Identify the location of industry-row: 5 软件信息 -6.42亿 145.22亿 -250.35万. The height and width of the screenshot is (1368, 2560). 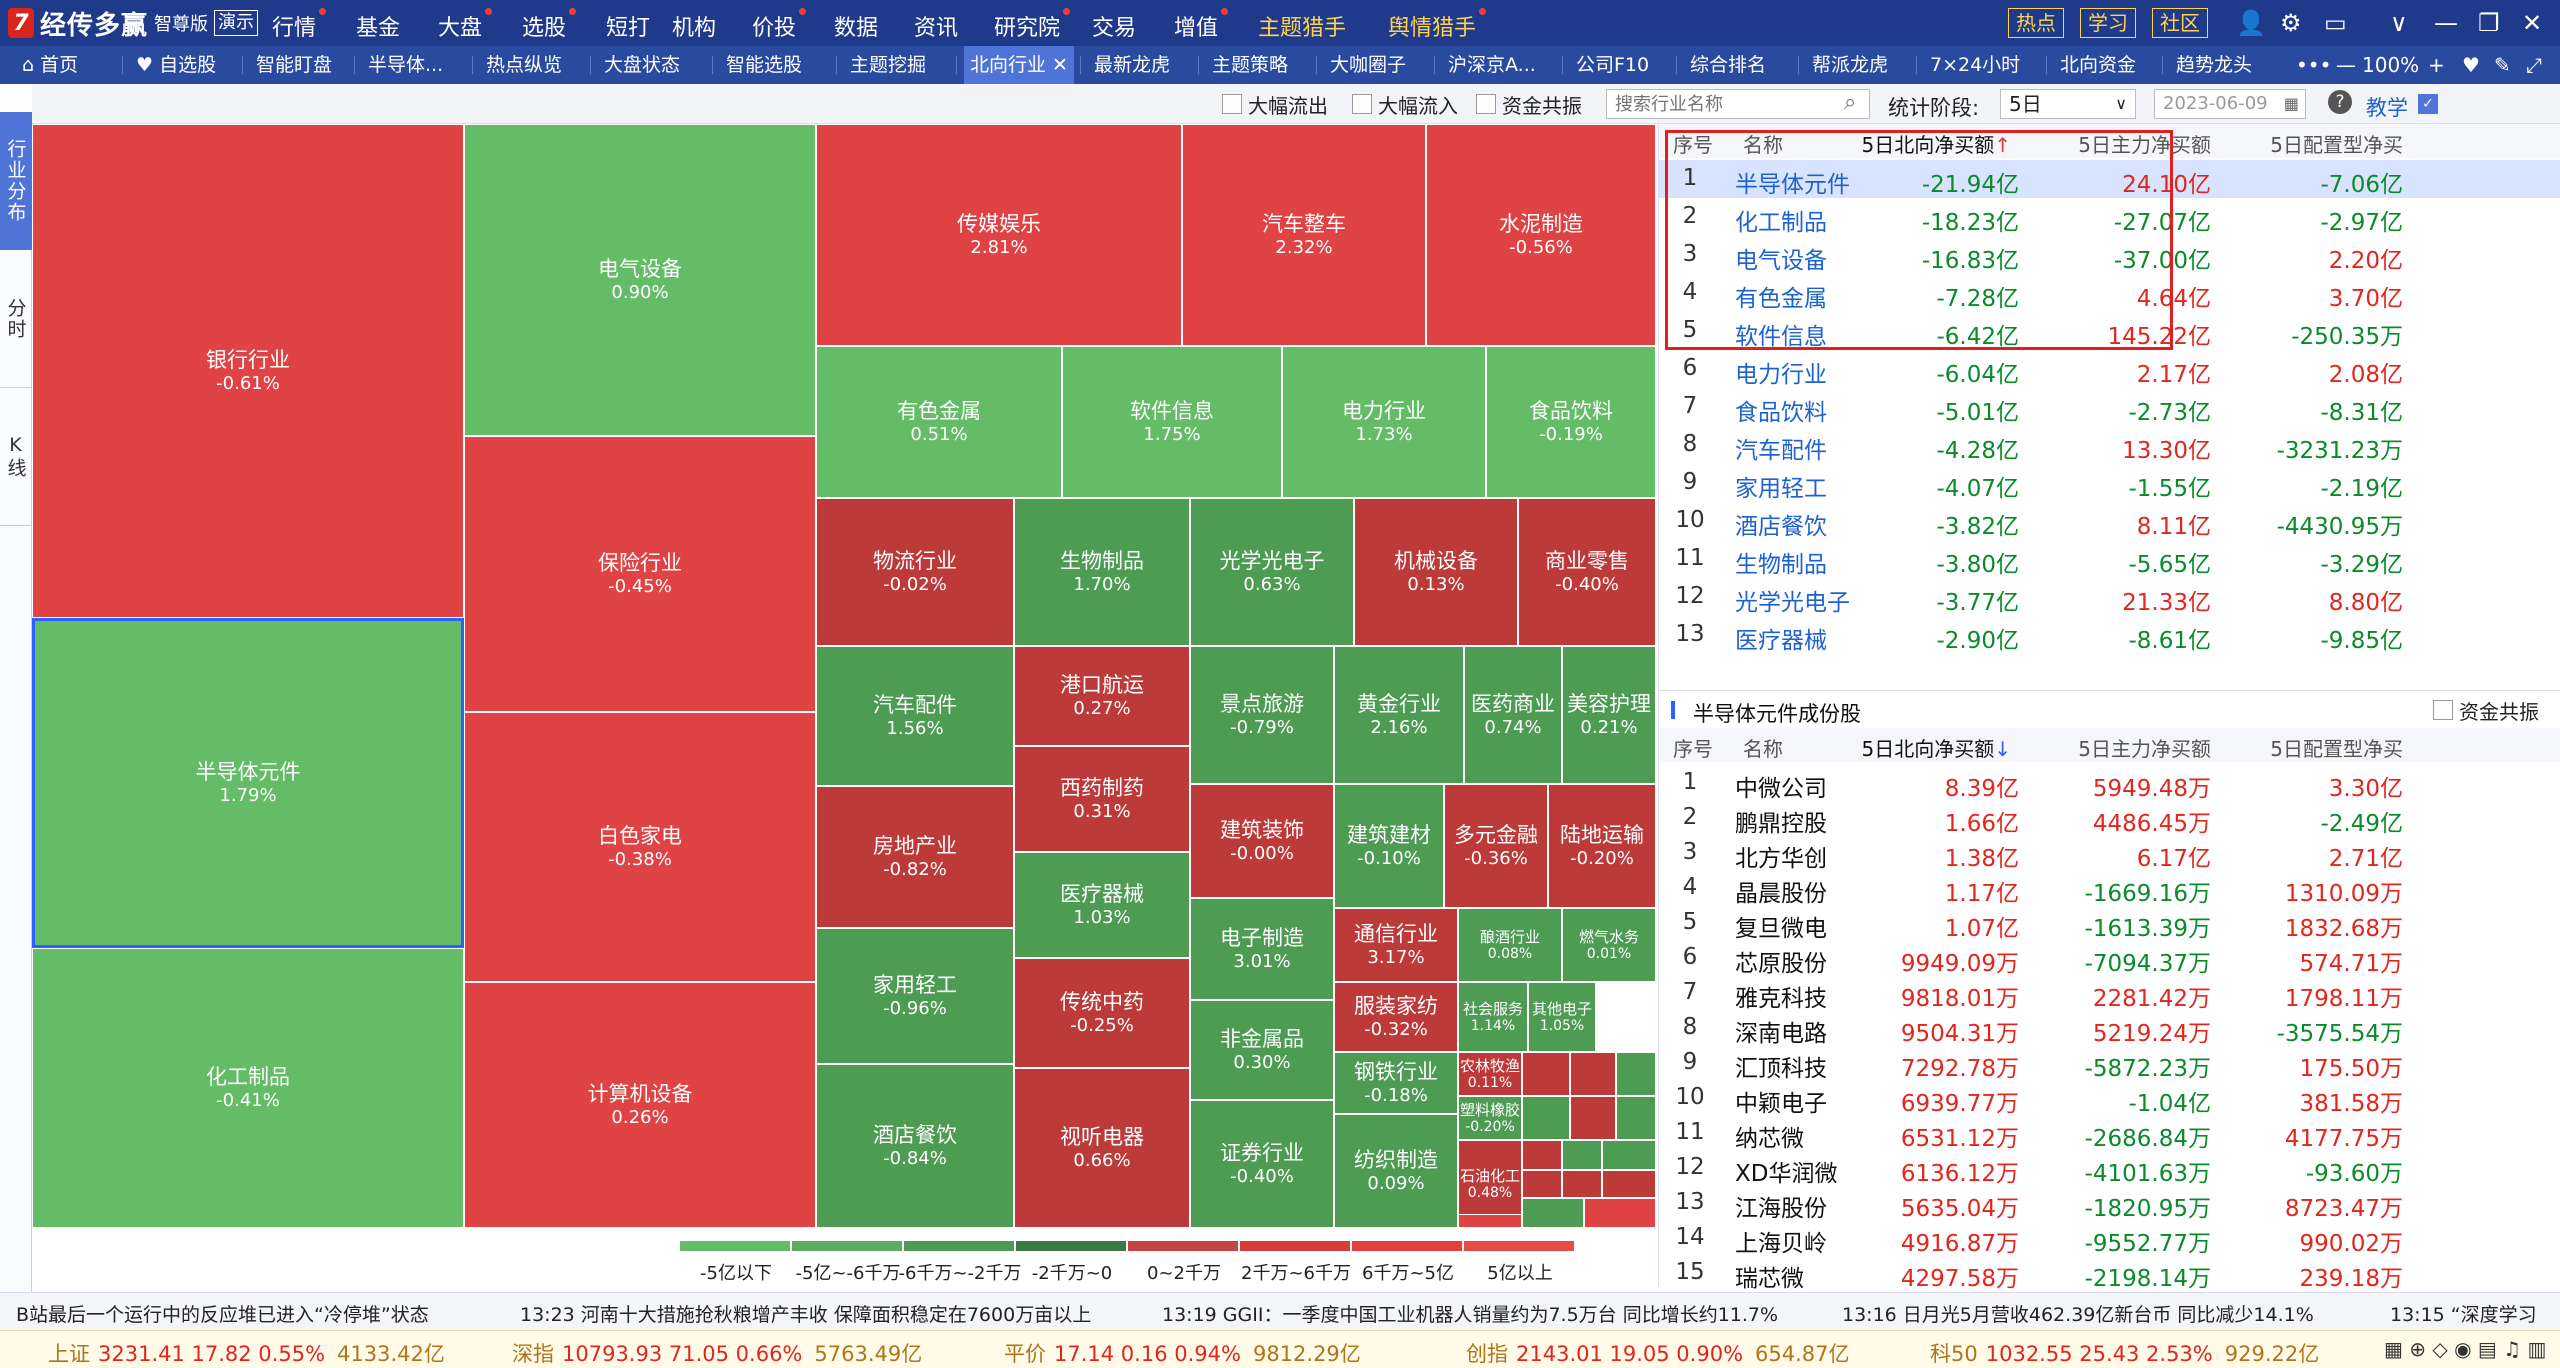
(2109, 331).